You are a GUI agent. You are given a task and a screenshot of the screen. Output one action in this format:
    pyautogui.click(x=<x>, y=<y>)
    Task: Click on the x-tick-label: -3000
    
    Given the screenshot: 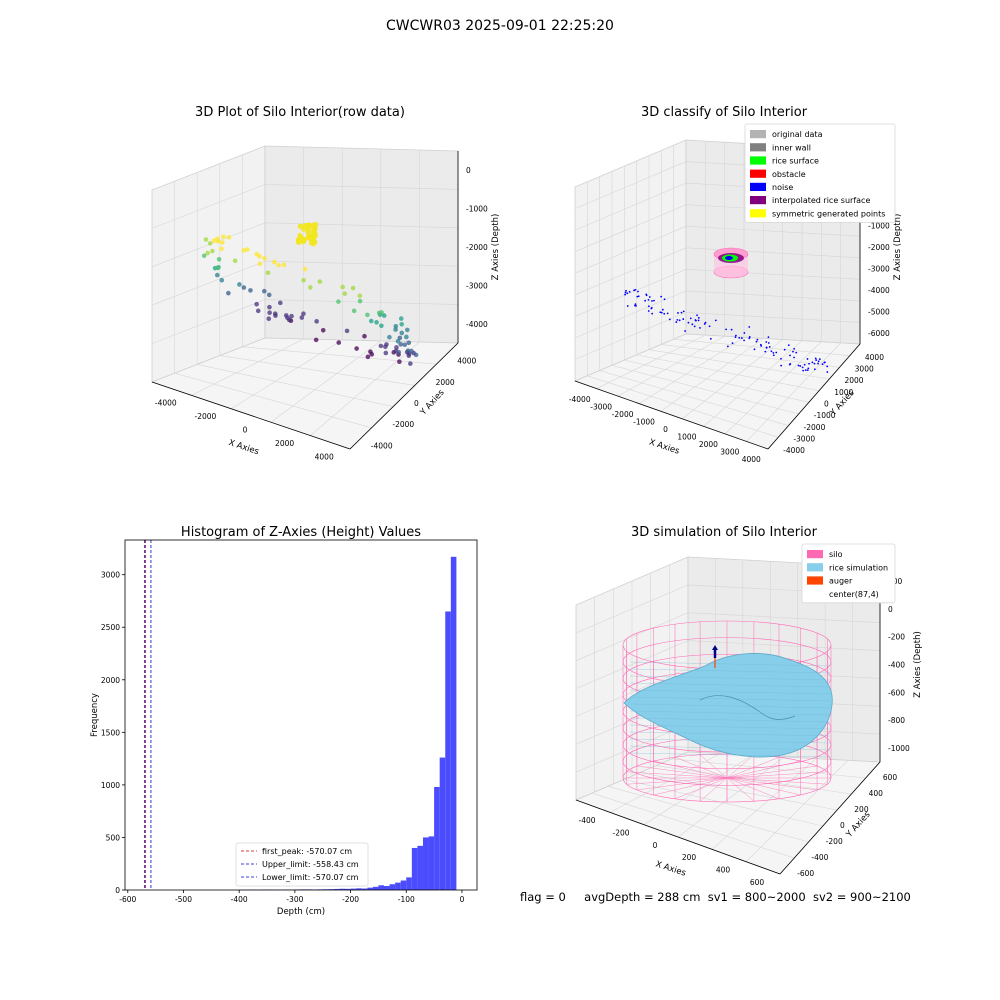 What is the action you would take?
    pyautogui.click(x=601, y=406)
    